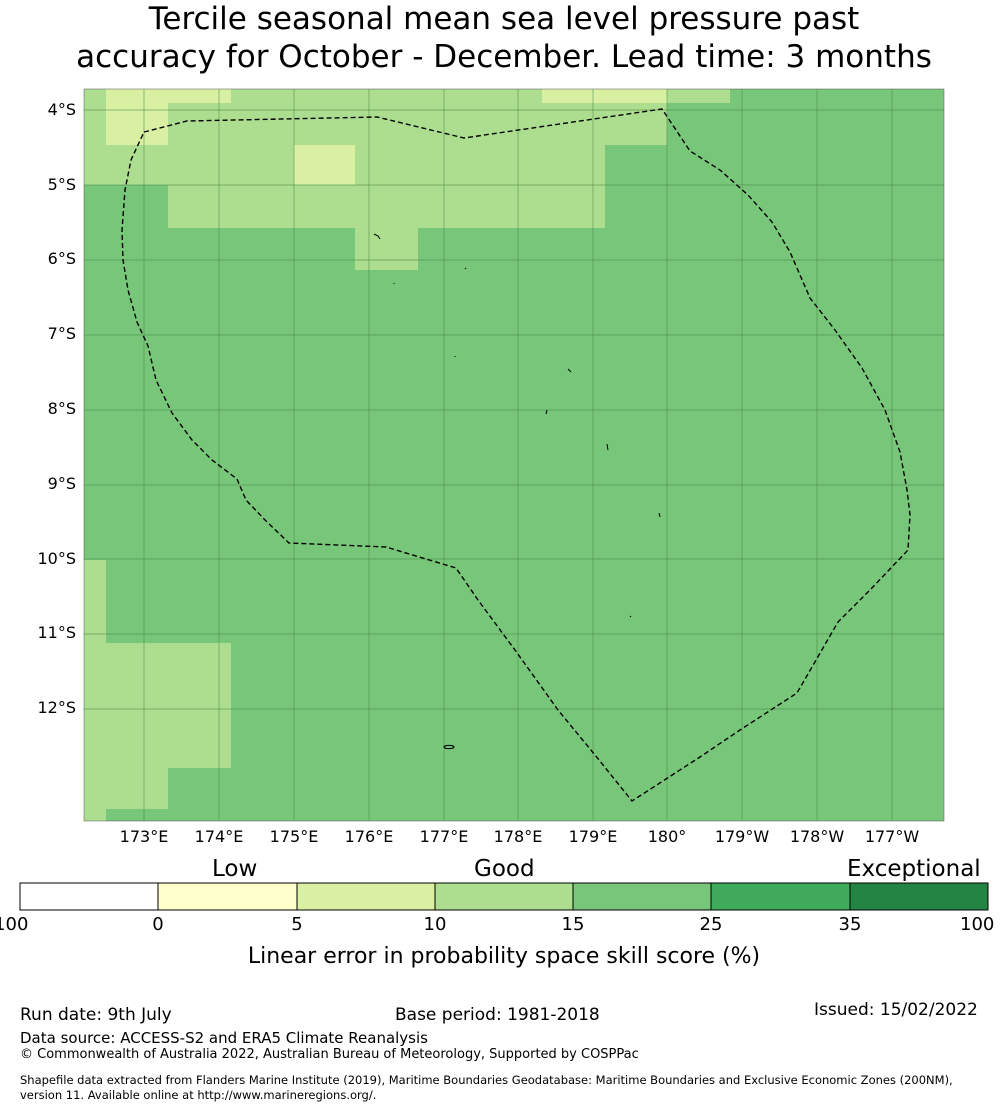 Image resolution: width=1008 pixels, height=1110 pixels. What do you see at coordinates (61, 408) in the screenshot?
I see `lat-label: 8°S` at bounding box center [61, 408].